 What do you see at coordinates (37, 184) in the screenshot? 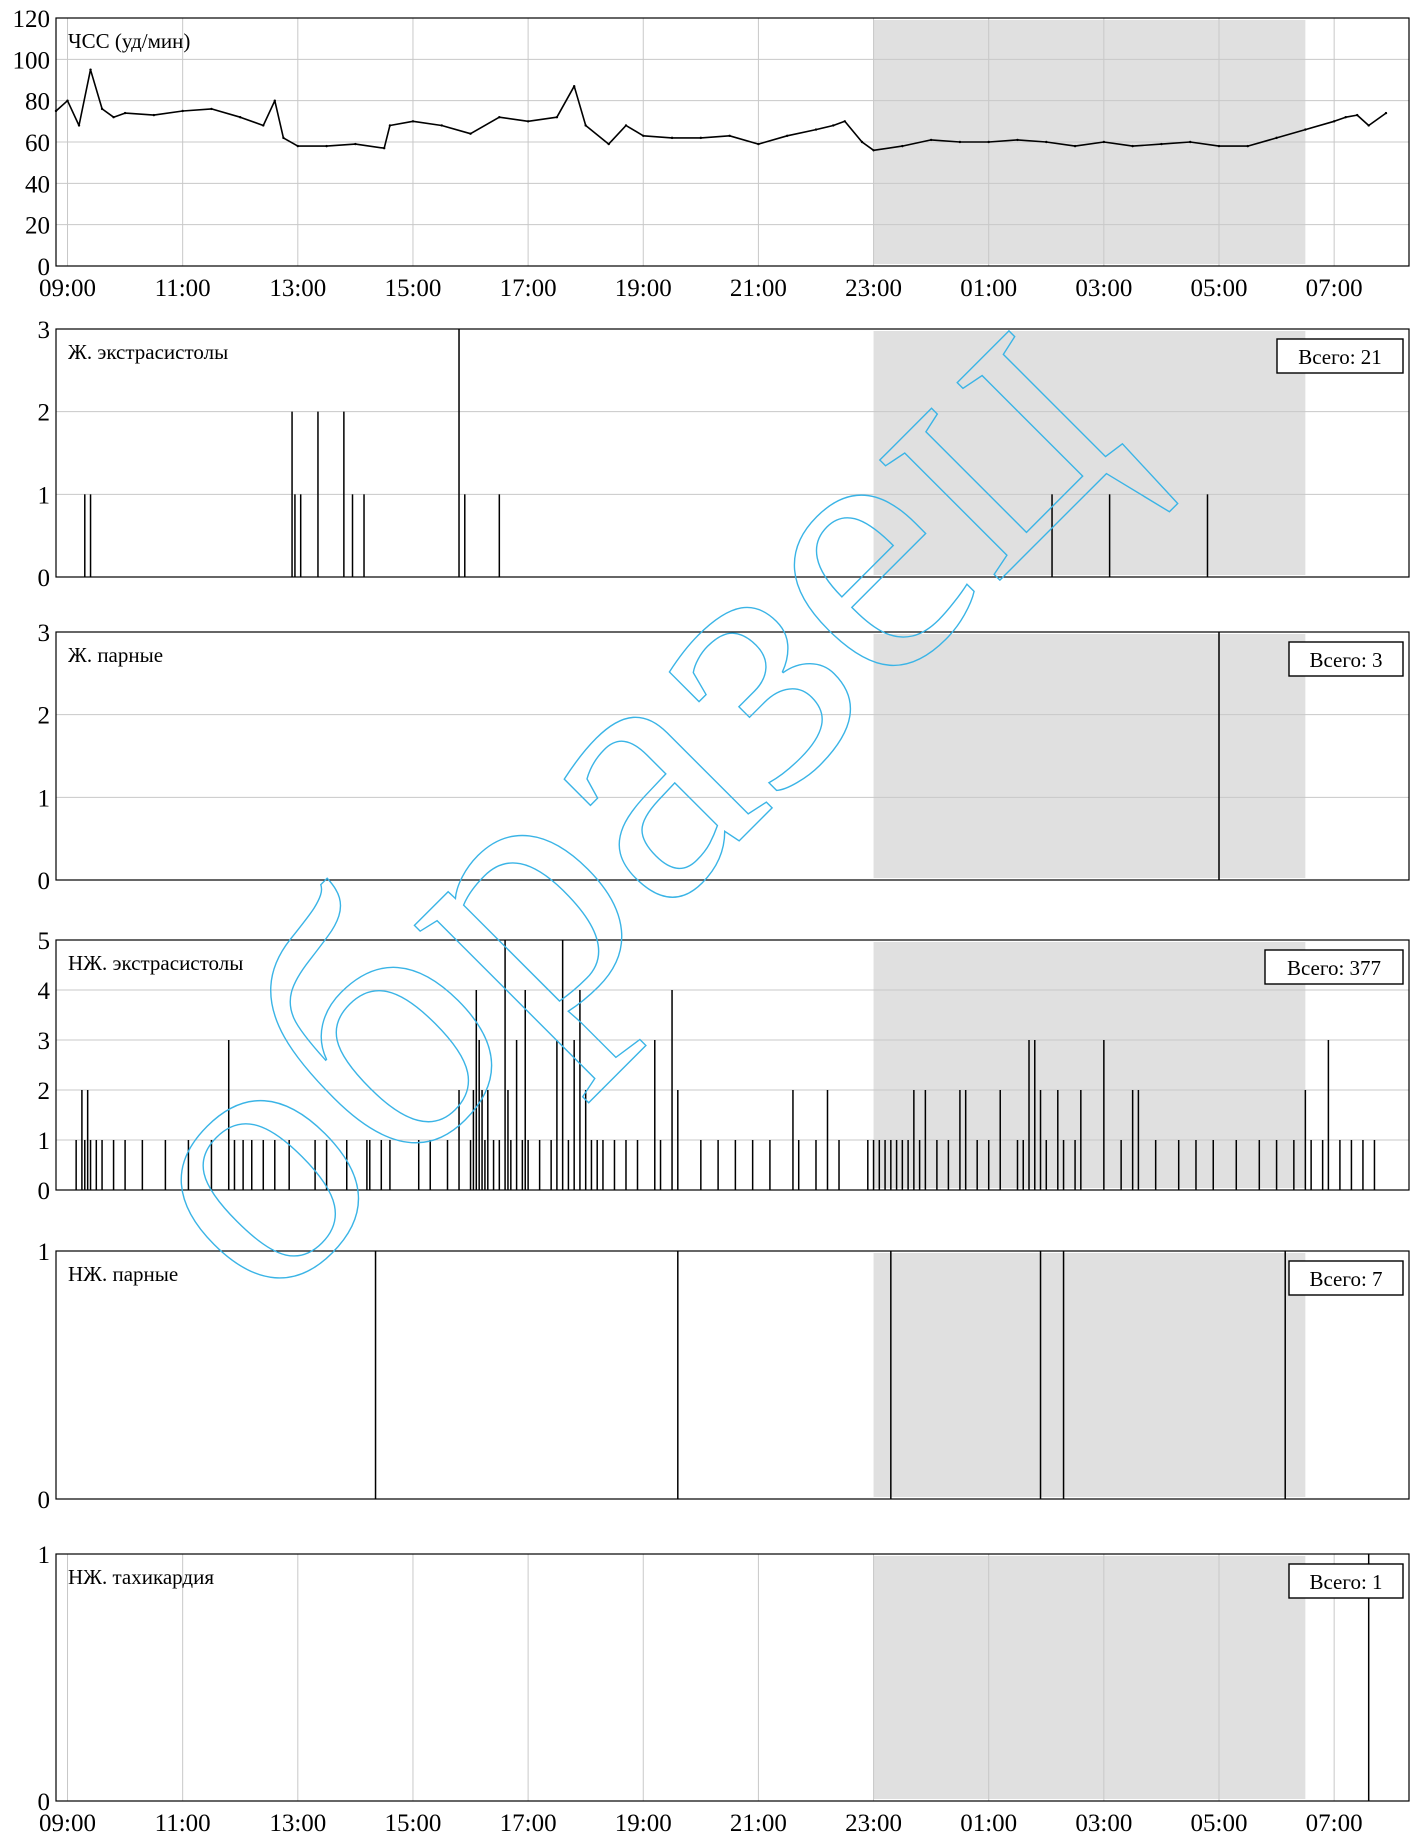
I see `y-tick-label: 40` at bounding box center [37, 184].